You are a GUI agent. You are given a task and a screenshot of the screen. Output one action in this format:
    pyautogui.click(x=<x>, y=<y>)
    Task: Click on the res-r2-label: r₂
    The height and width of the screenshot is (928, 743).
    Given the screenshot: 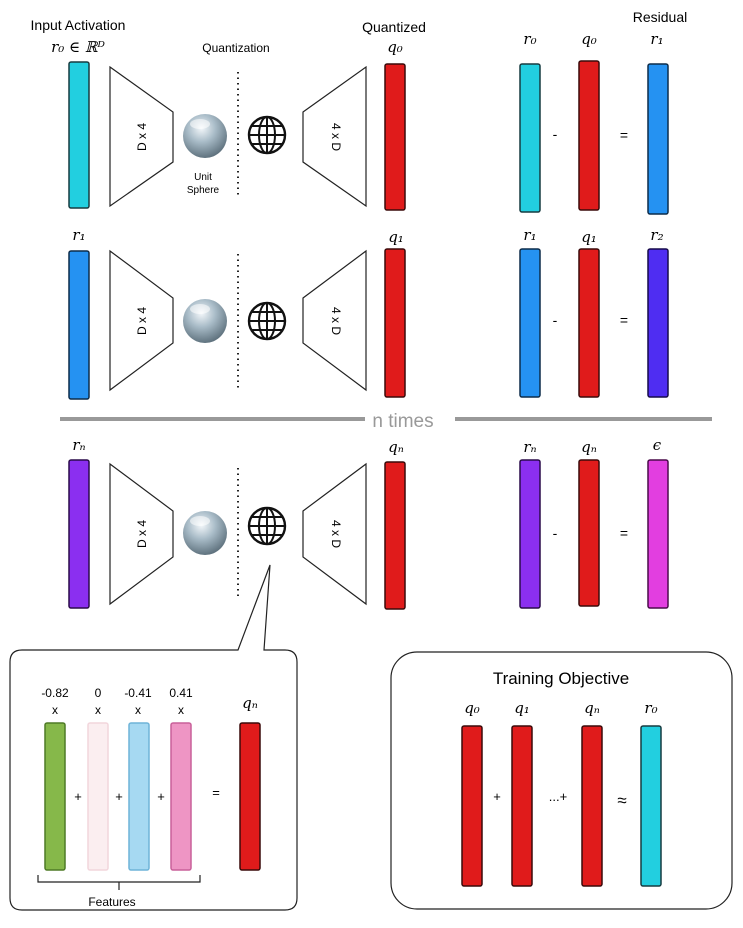 What is the action you would take?
    pyautogui.click(x=656, y=235)
    